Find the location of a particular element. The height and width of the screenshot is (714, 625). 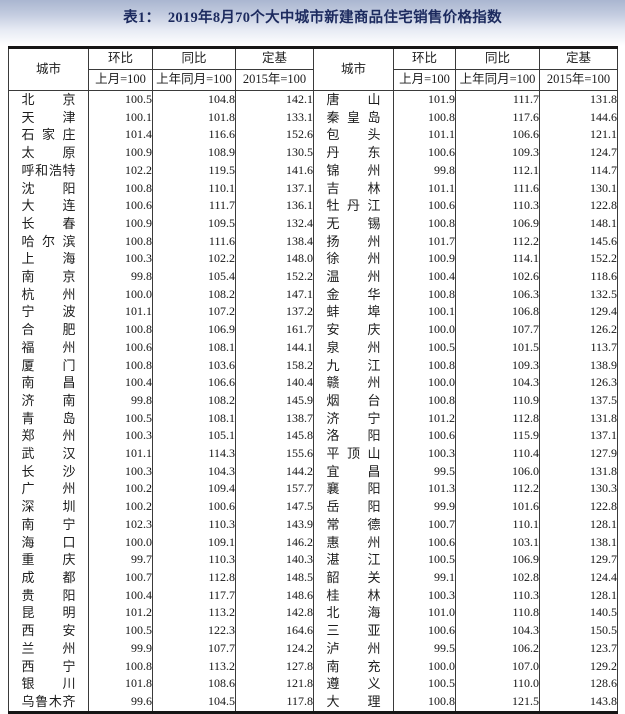

city-name: 西宁 is located at coordinates (48, 666).